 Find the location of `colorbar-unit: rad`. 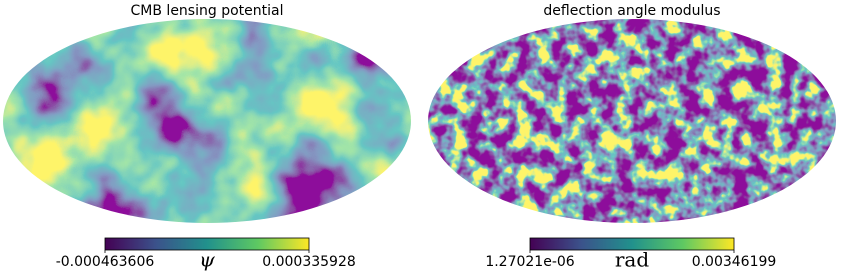

colorbar-unit: rad is located at coordinates (632, 260).